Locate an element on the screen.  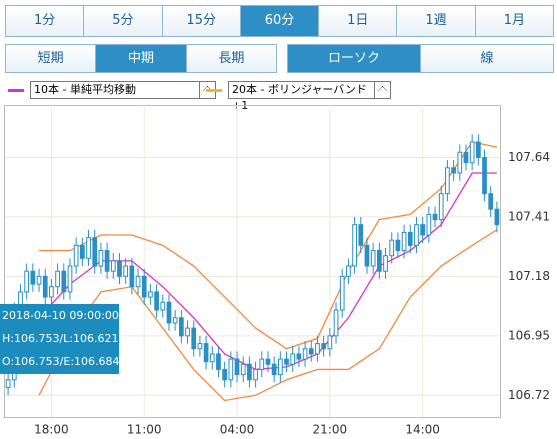
style-button: ローソク is located at coordinates (354, 58).